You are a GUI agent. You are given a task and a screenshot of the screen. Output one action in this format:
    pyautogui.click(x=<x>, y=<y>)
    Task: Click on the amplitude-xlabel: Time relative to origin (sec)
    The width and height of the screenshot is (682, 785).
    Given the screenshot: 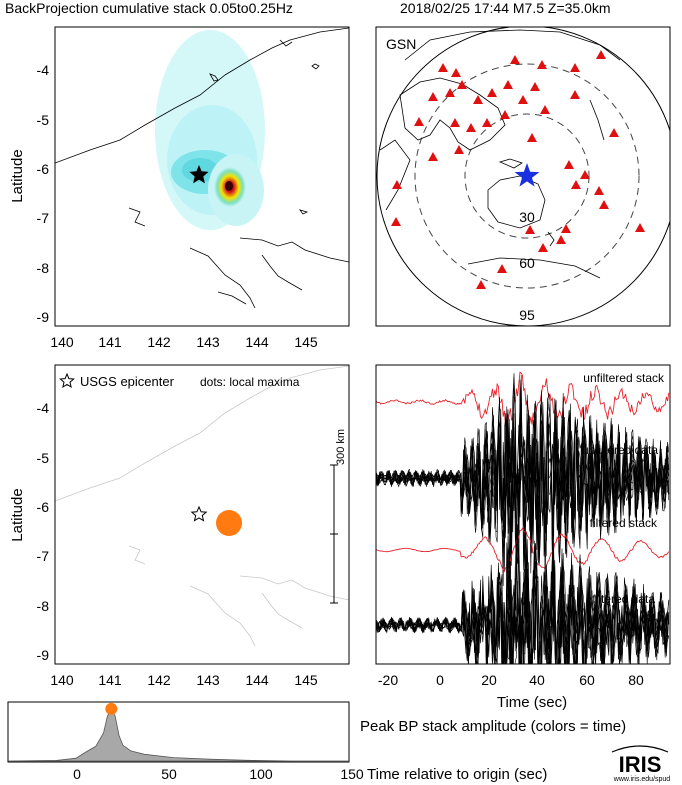 What is the action you would take?
    pyautogui.click(x=457, y=774)
    